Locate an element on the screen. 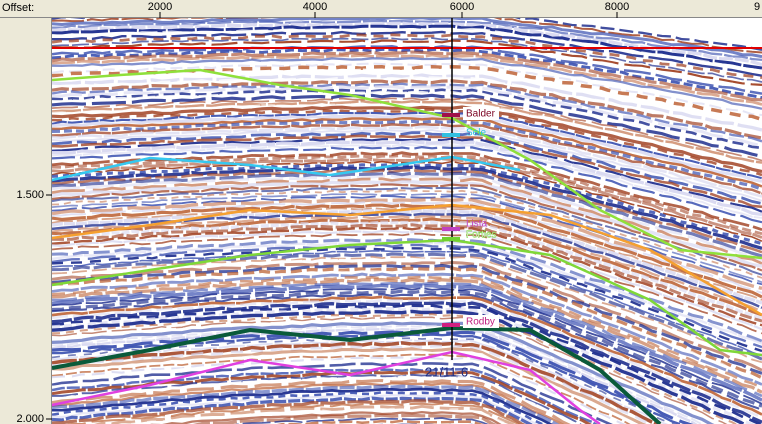 This screenshot has height=424, width=762. tick-label: 6000 is located at coordinates (462, 7).